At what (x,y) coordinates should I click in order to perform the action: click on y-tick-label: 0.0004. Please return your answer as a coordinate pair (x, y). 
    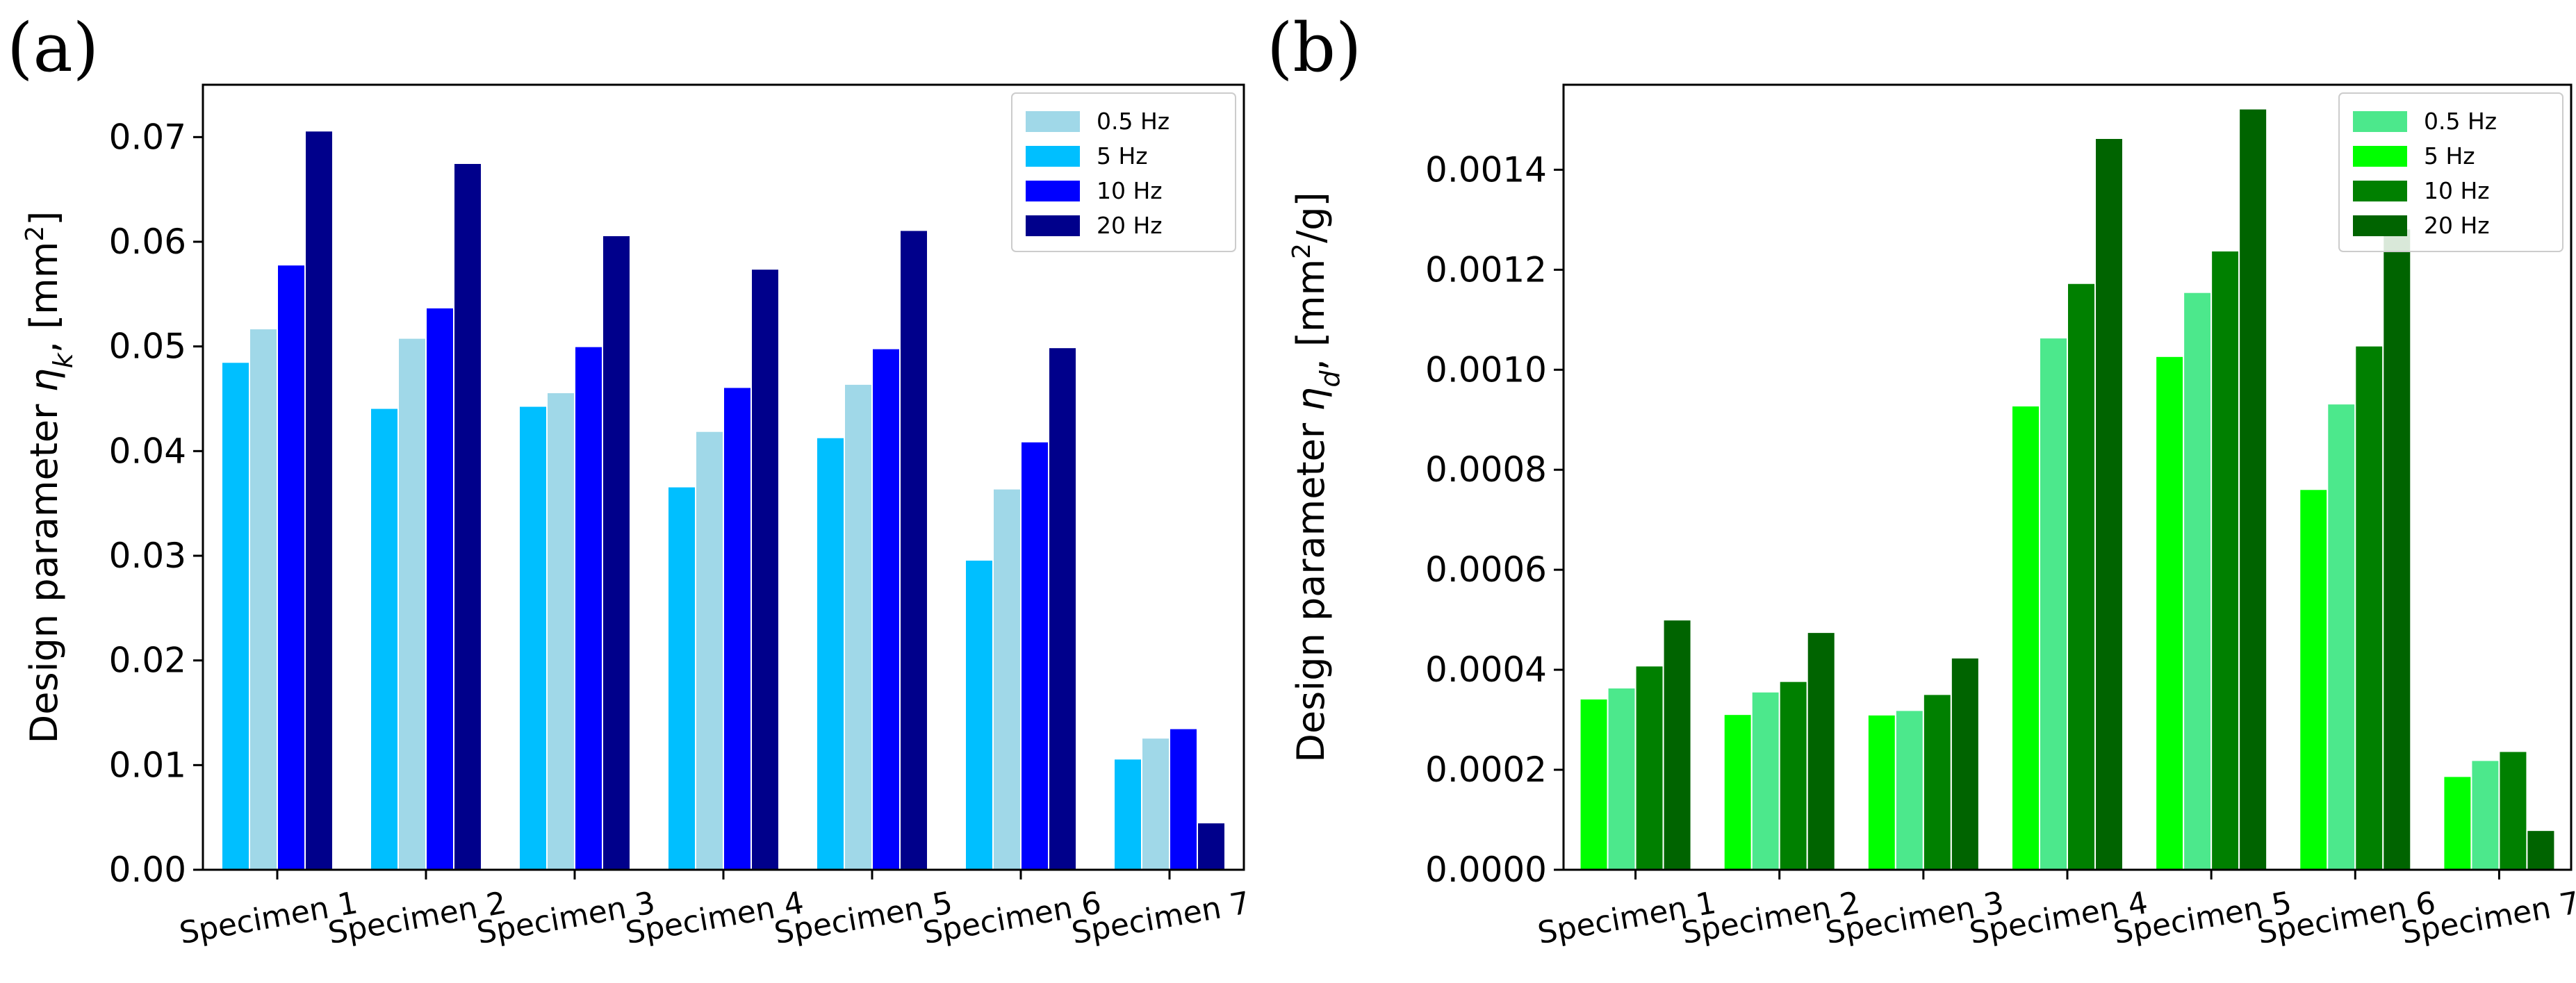
    Looking at the image, I should click on (1486, 670).